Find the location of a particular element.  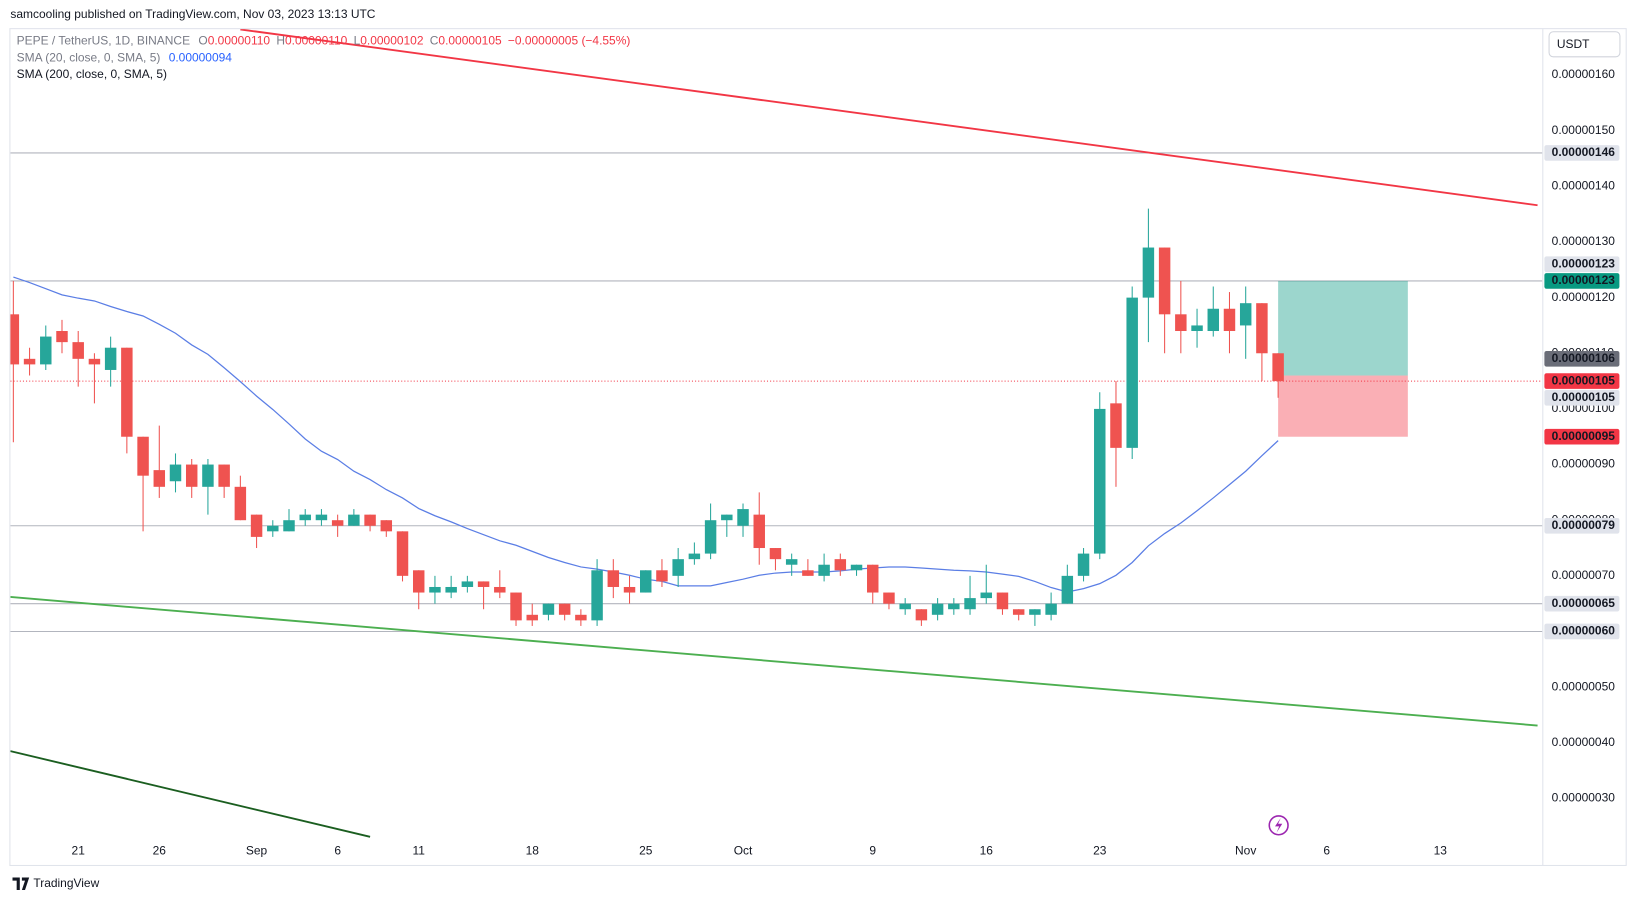

x-tick-label: 13 is located at coordinates (1441, 851).